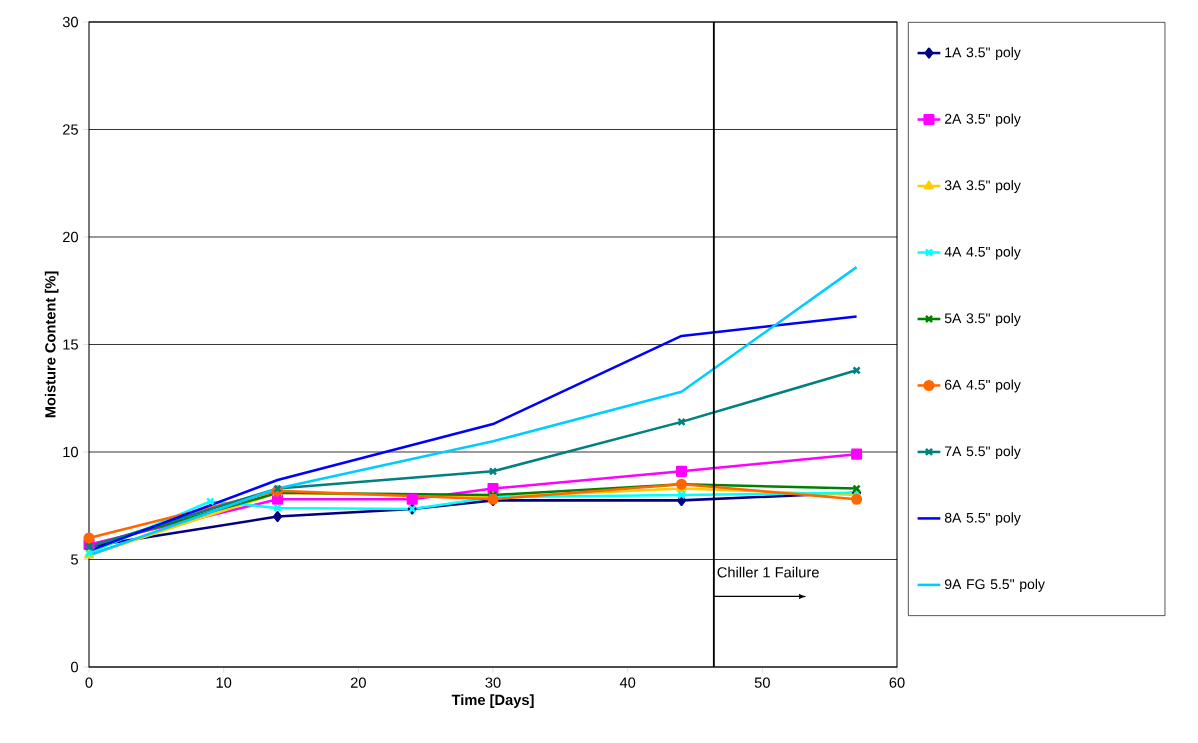 This screenshot has height=743, width=1198. What do you see at coordinates (358, 682) in the screenshot?
I see `x-tick-label: 20` at bounding box center [358, 682].